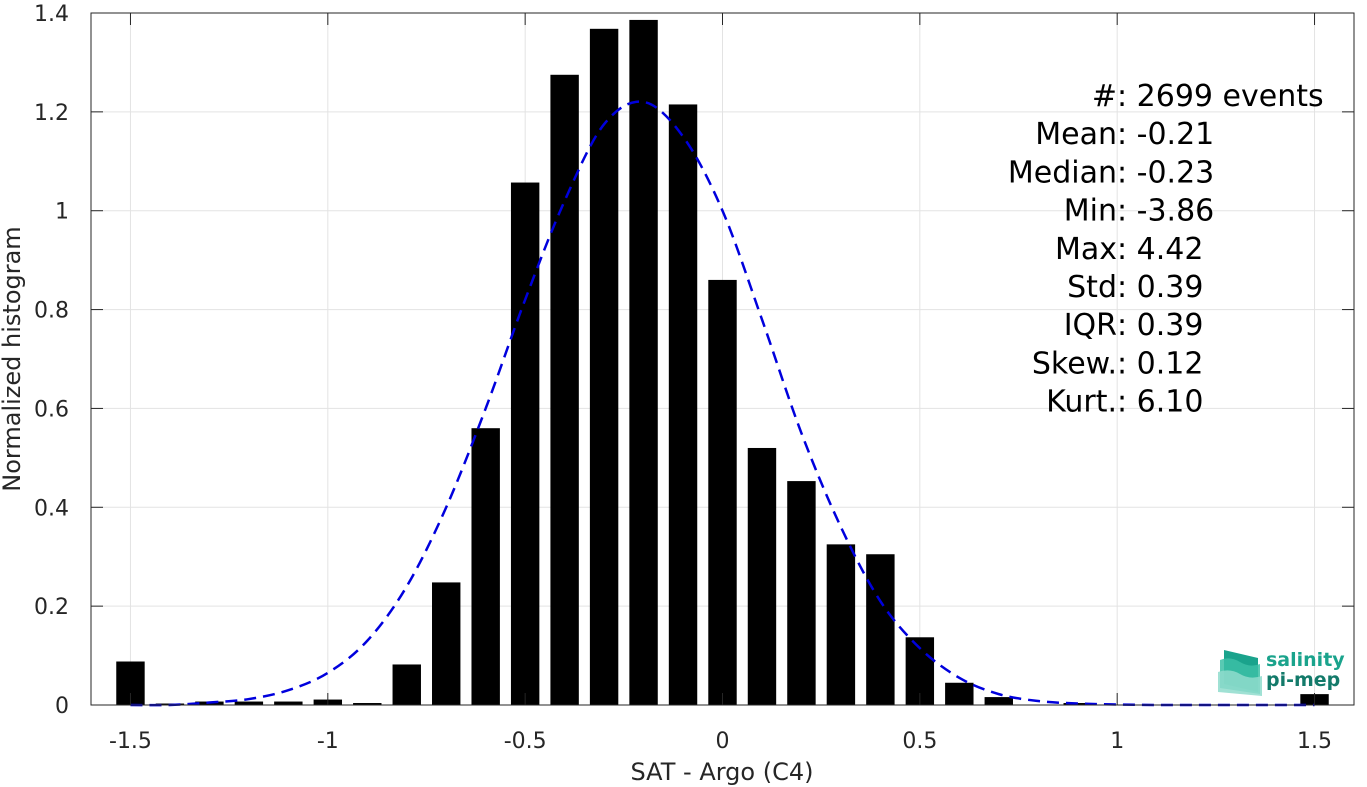  I want to click on y-tick-label: 0.2, so click(51, 607).